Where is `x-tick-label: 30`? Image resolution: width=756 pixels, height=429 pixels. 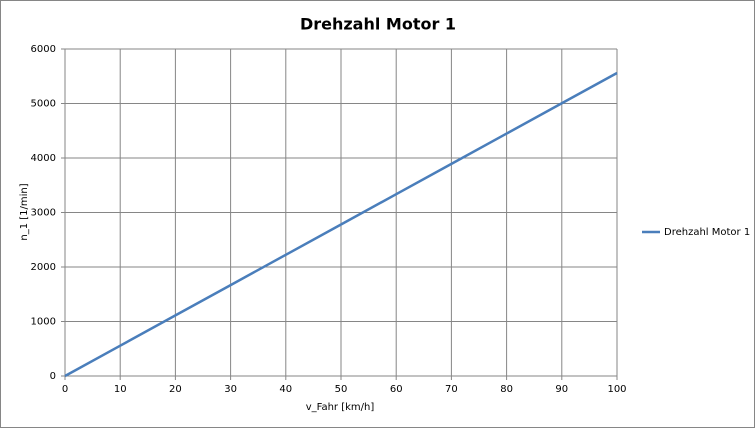 x-tick-label: 30 is located at coordinates (230, 389).